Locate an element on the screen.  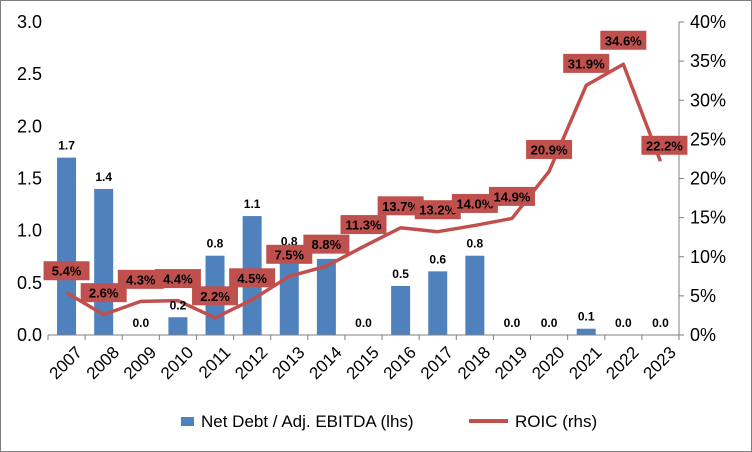
line-data-label: 7.5% is located at coordinates (289, 254).